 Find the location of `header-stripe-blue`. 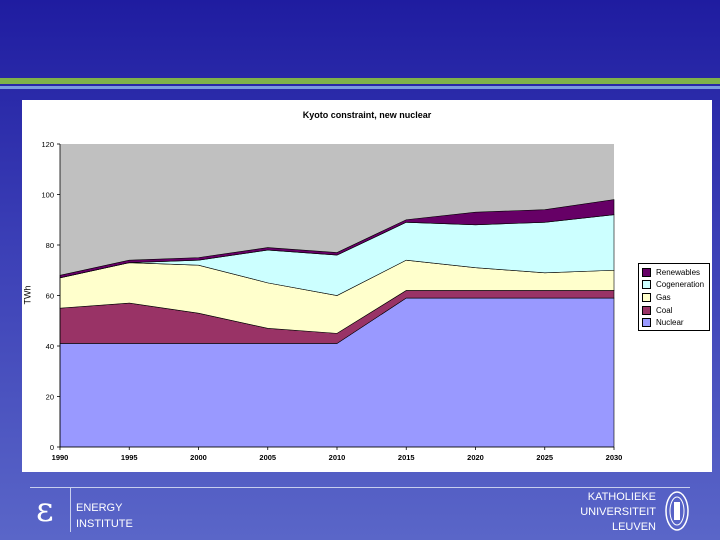

header-stripe-blue is located at coordinates (360, 87).